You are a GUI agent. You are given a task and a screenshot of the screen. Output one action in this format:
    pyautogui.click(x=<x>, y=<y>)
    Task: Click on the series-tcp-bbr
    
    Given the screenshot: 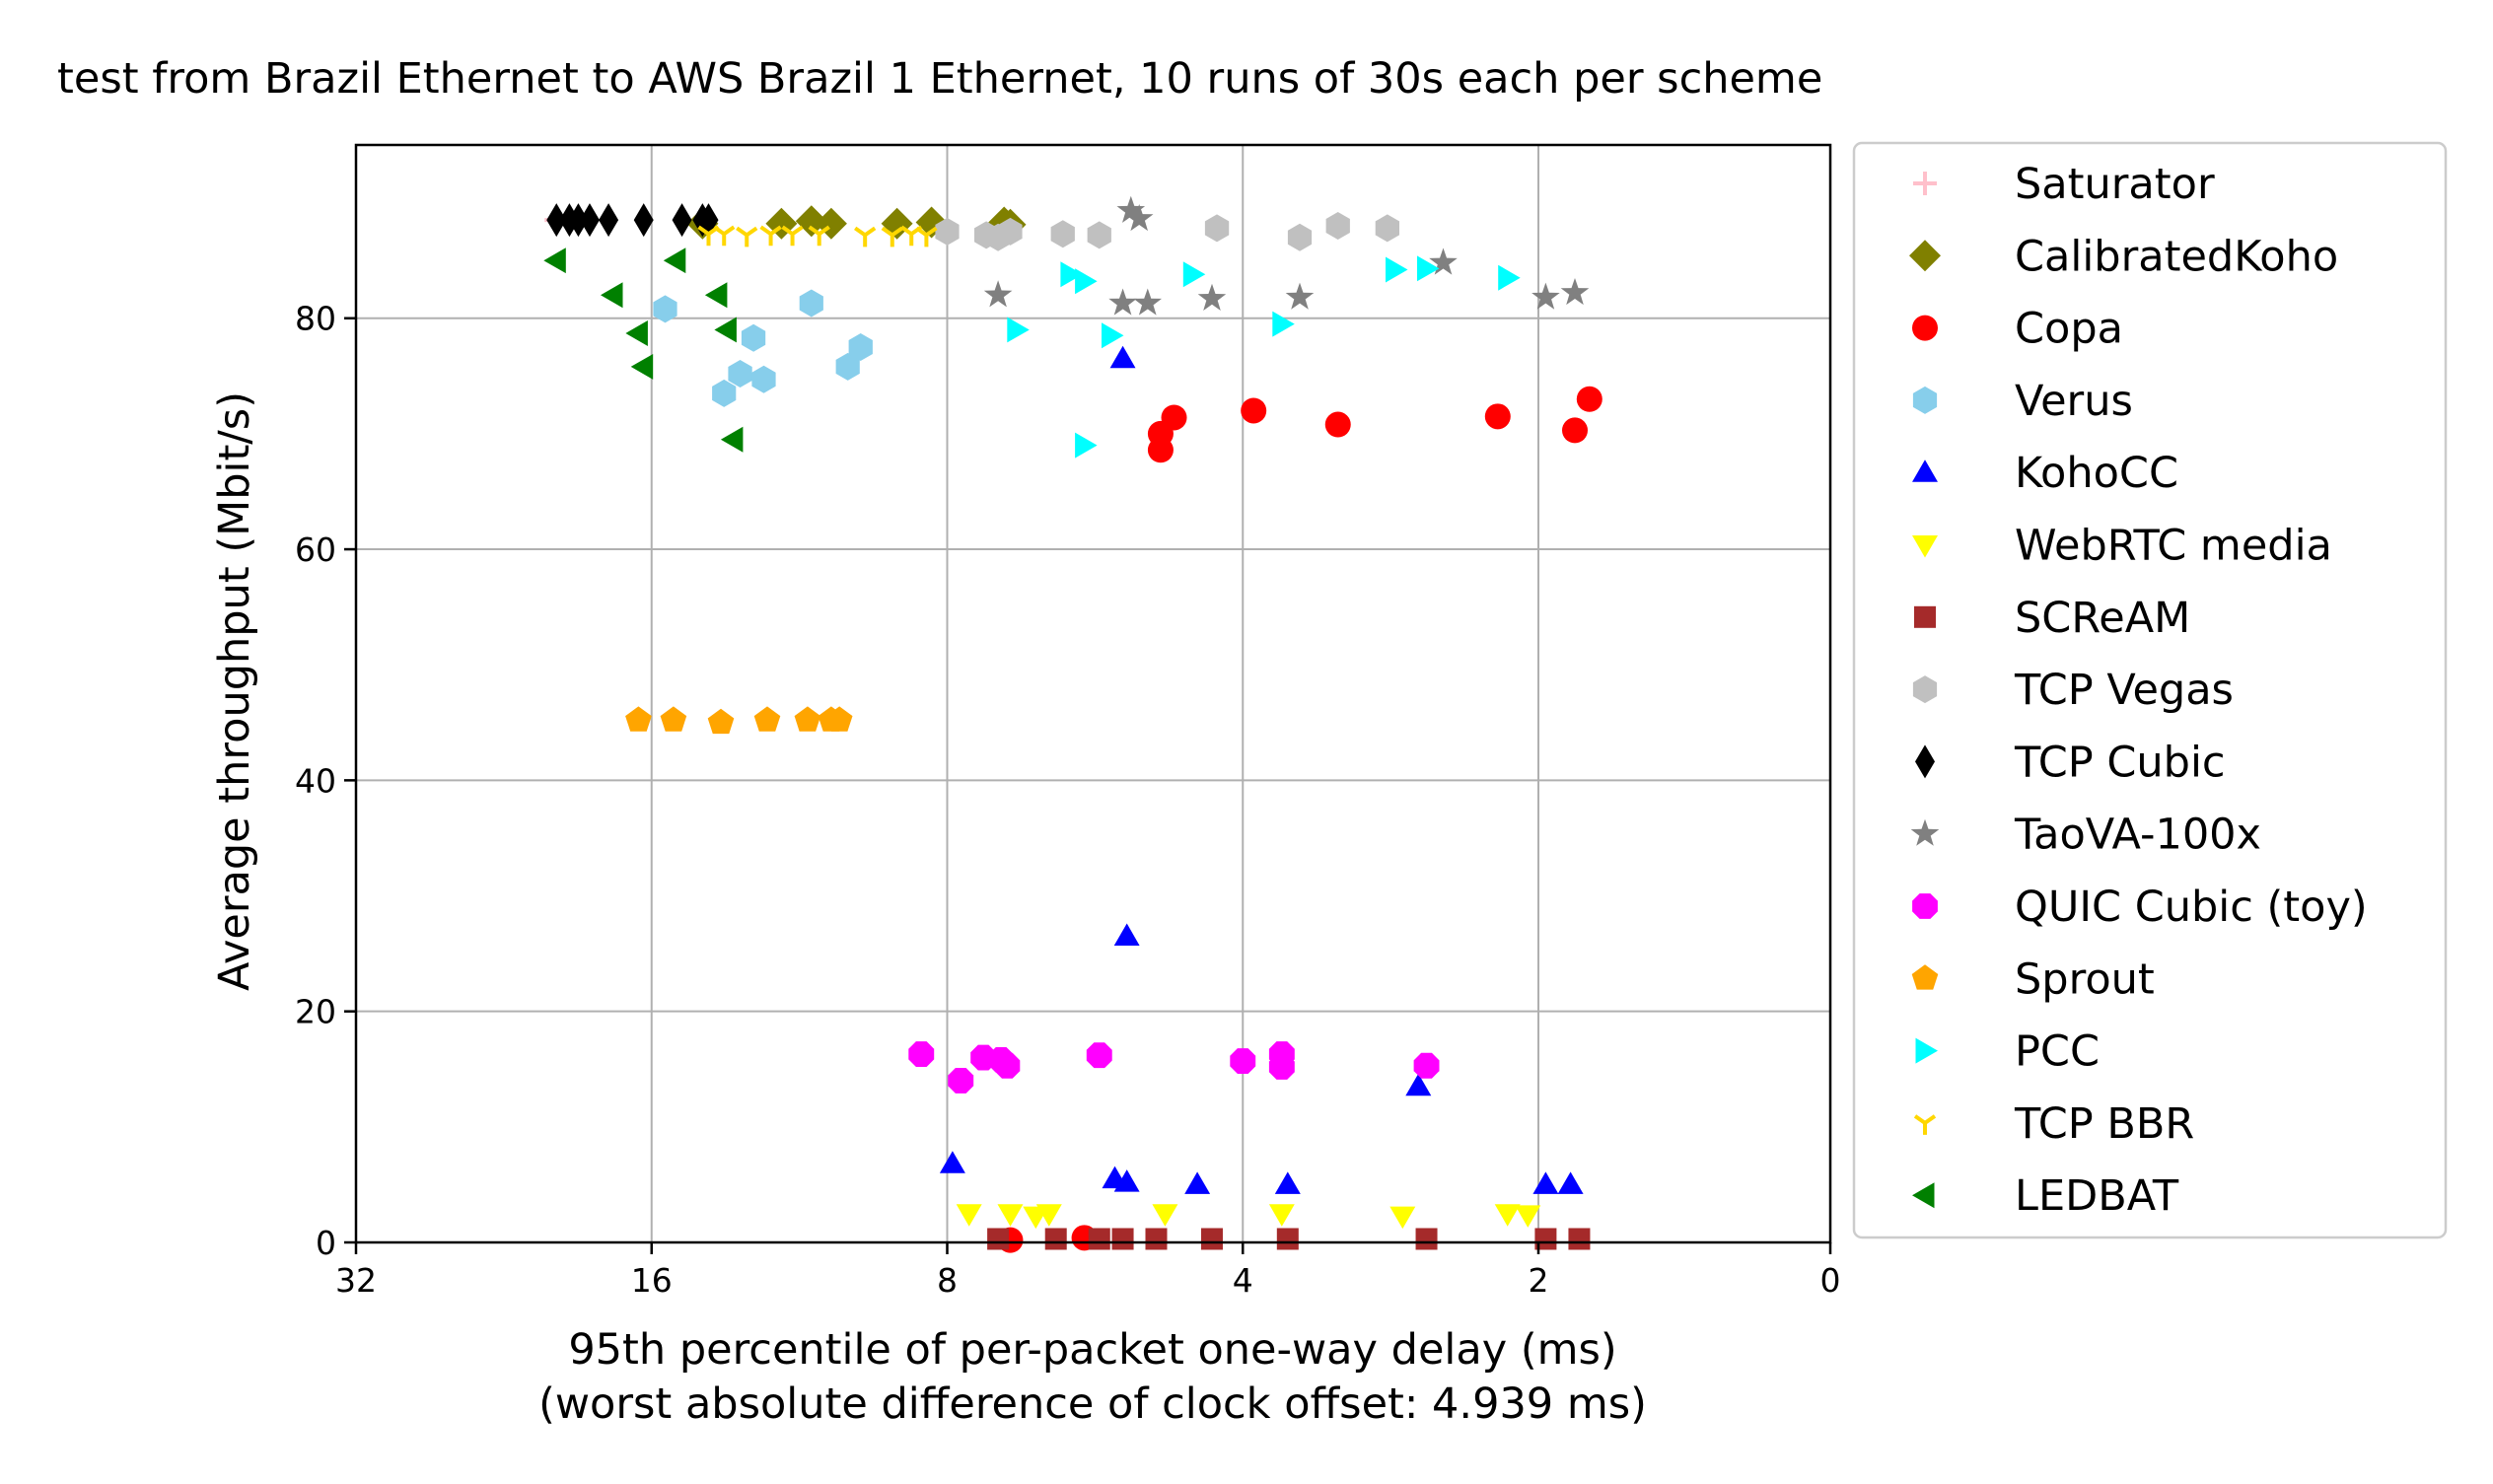 What is the action you would take?
    pyautogui.click(x=818, y=236)
    